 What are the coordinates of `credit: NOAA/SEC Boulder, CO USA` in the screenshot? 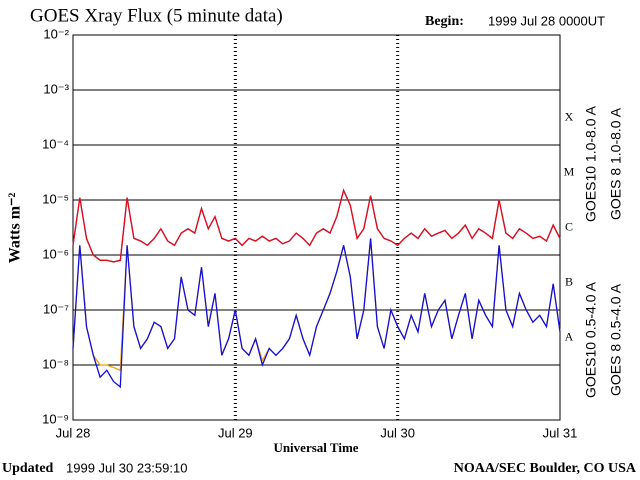 It's located at (545, 468).